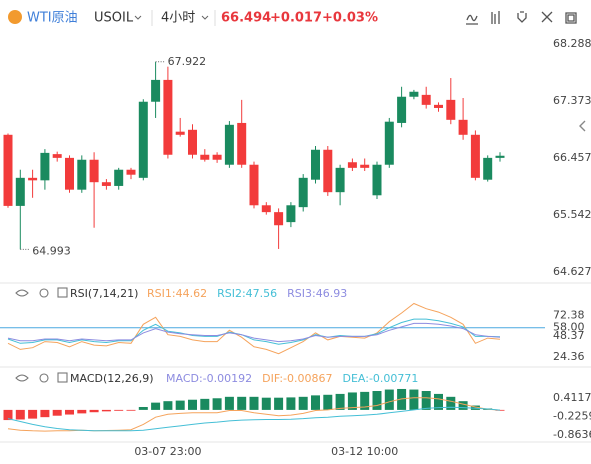 The image size is (591, 464). Describe the element at coordinates (51, 250) in the screenshot. I see `low-label: 64.993` at that location.